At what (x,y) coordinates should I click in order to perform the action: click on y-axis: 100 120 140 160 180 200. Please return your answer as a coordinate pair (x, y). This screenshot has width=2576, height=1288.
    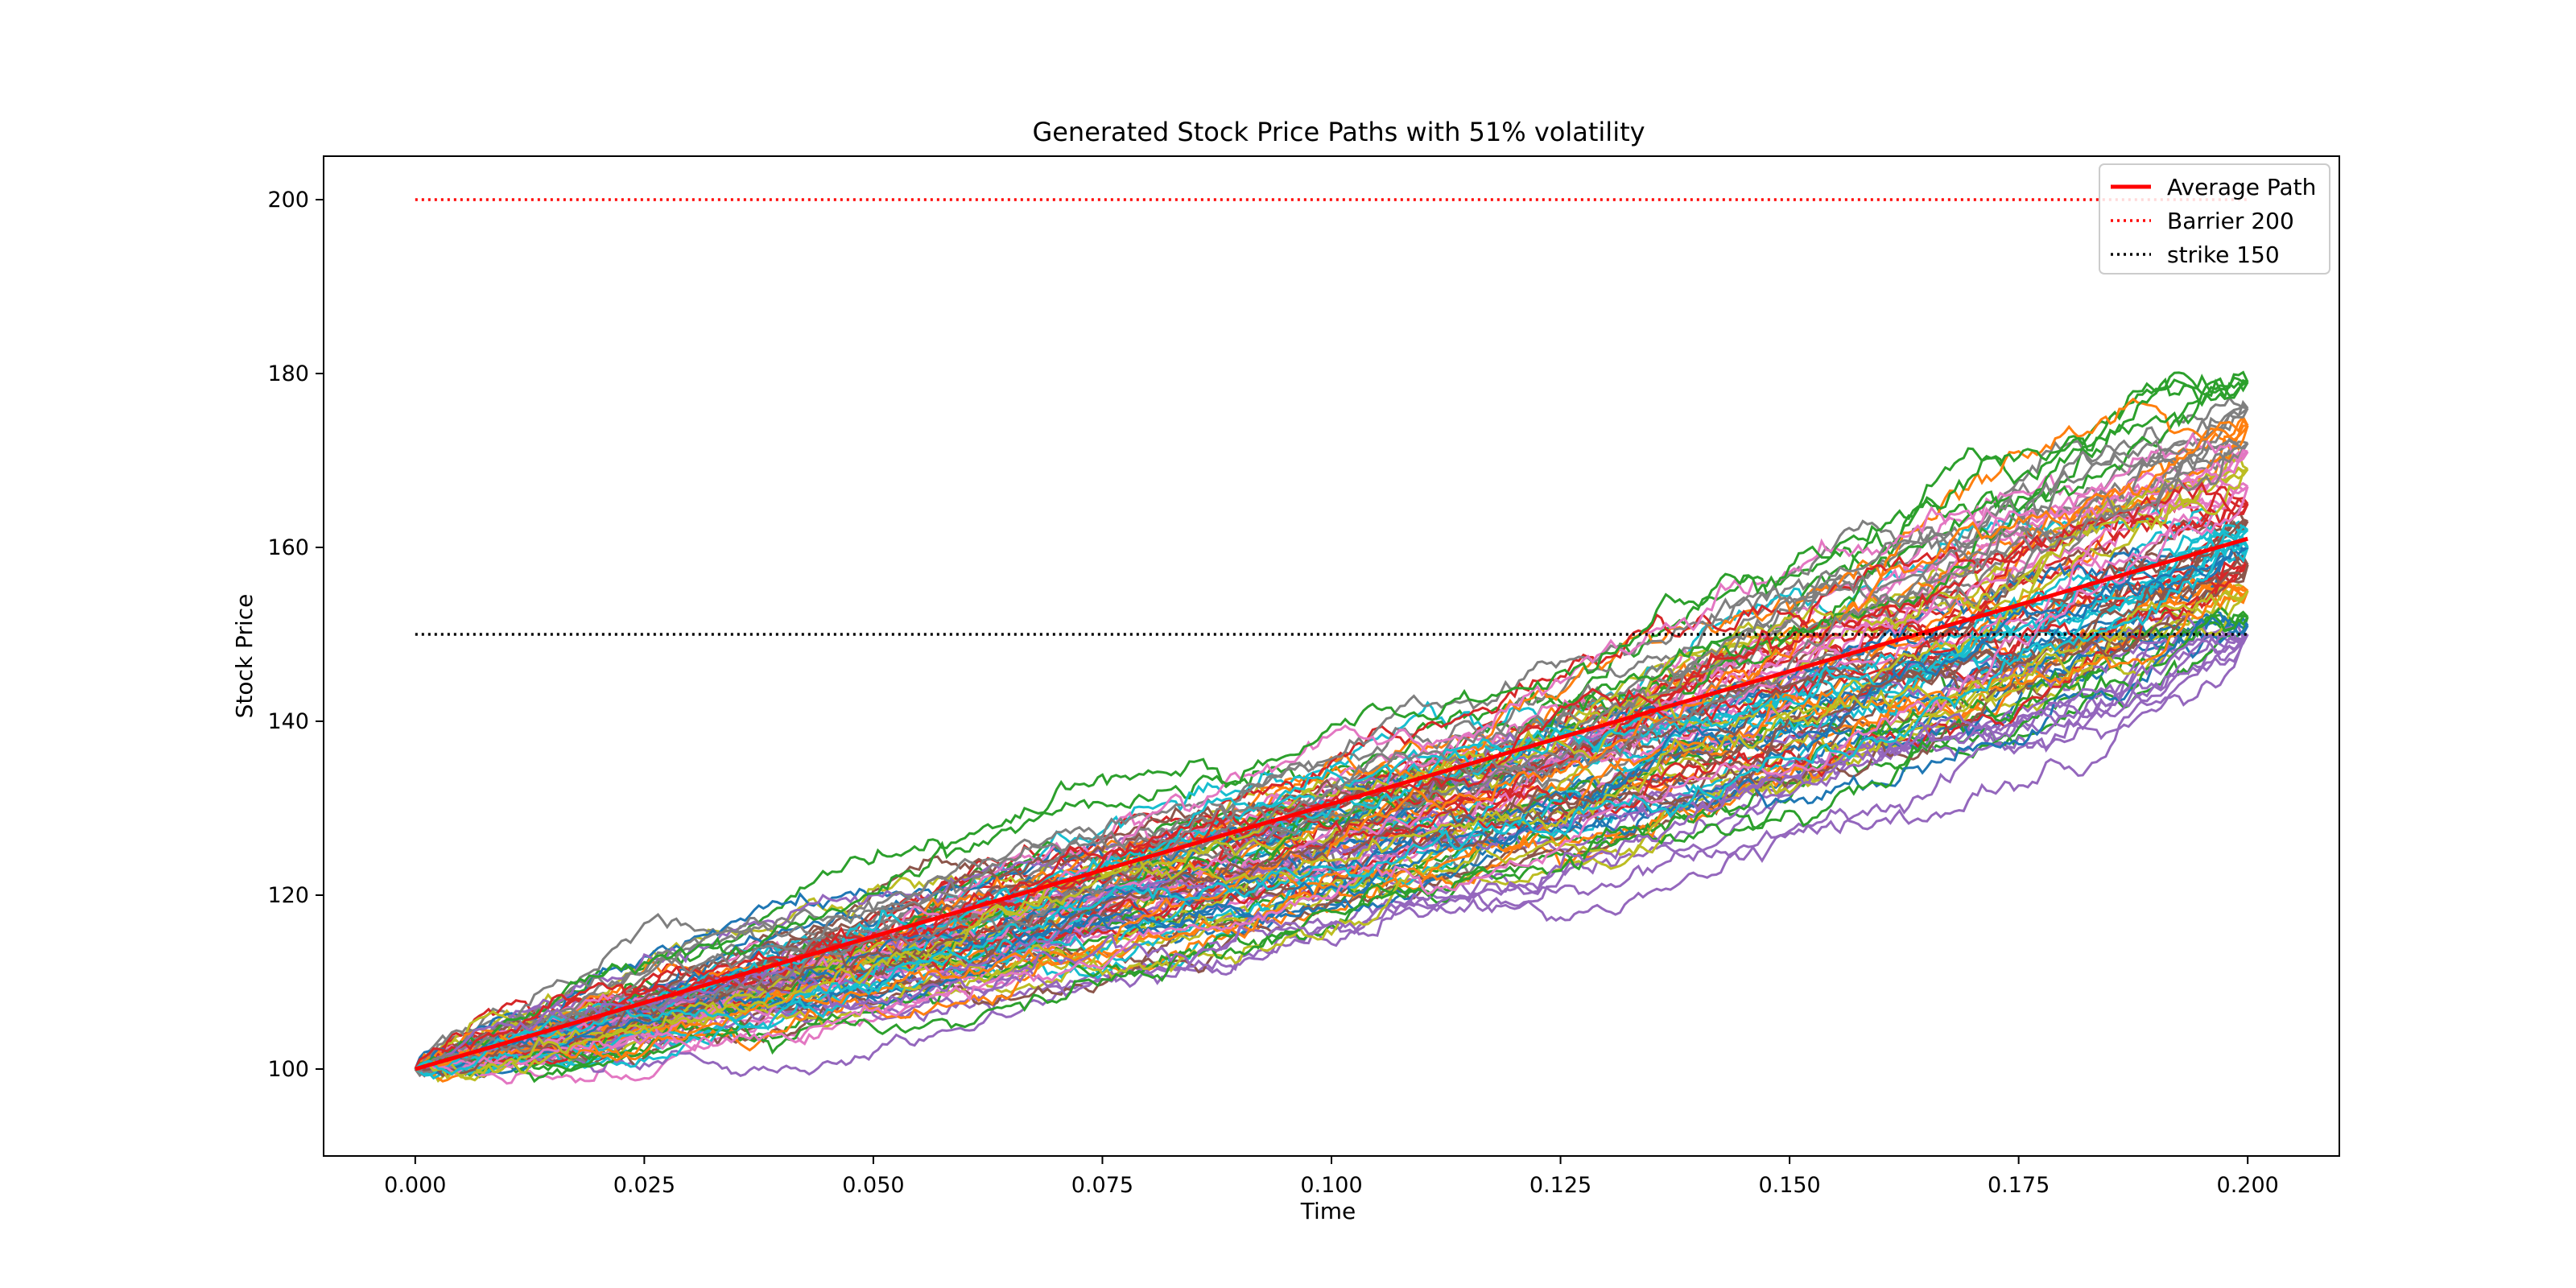
    Looking at the image, I should click on (295, 635).